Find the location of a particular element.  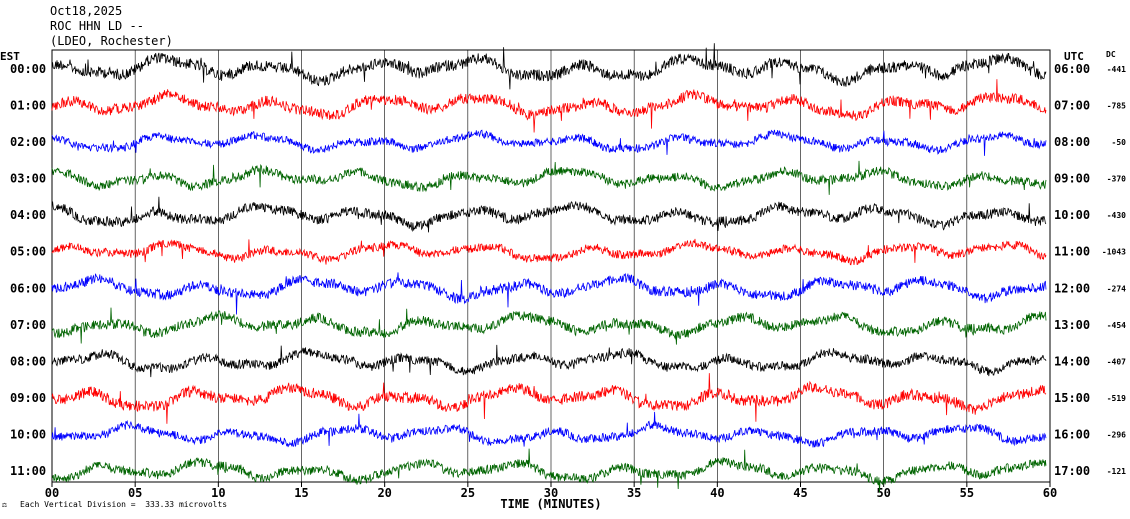

utc-hour-label: 11:00 is located at coordinates (1072, 252).